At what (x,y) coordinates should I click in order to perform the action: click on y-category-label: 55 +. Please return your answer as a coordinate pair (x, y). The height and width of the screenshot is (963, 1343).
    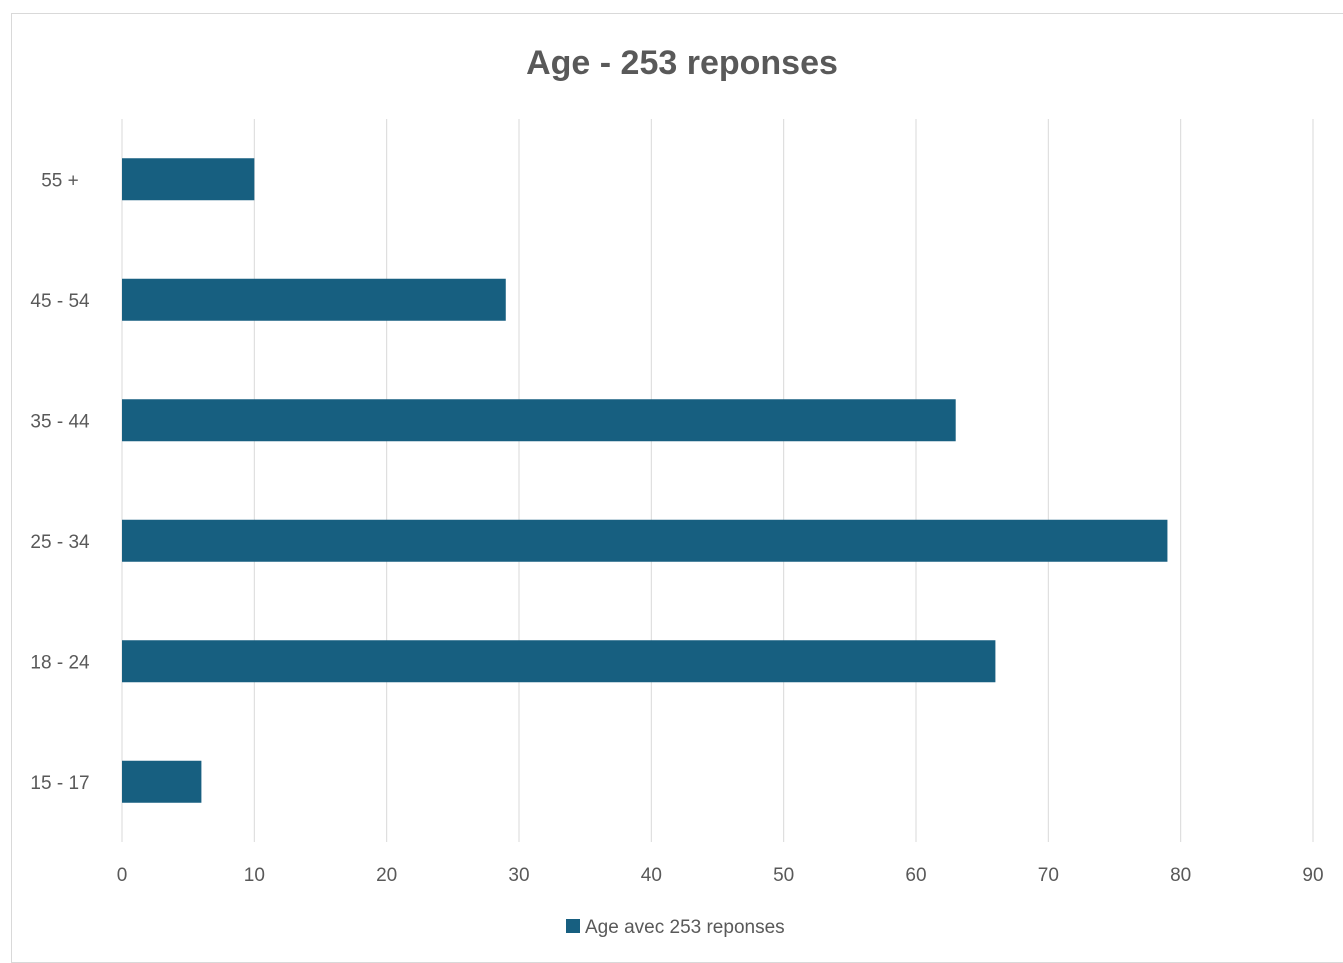
    Looking at the image, I should click on (60, 180).